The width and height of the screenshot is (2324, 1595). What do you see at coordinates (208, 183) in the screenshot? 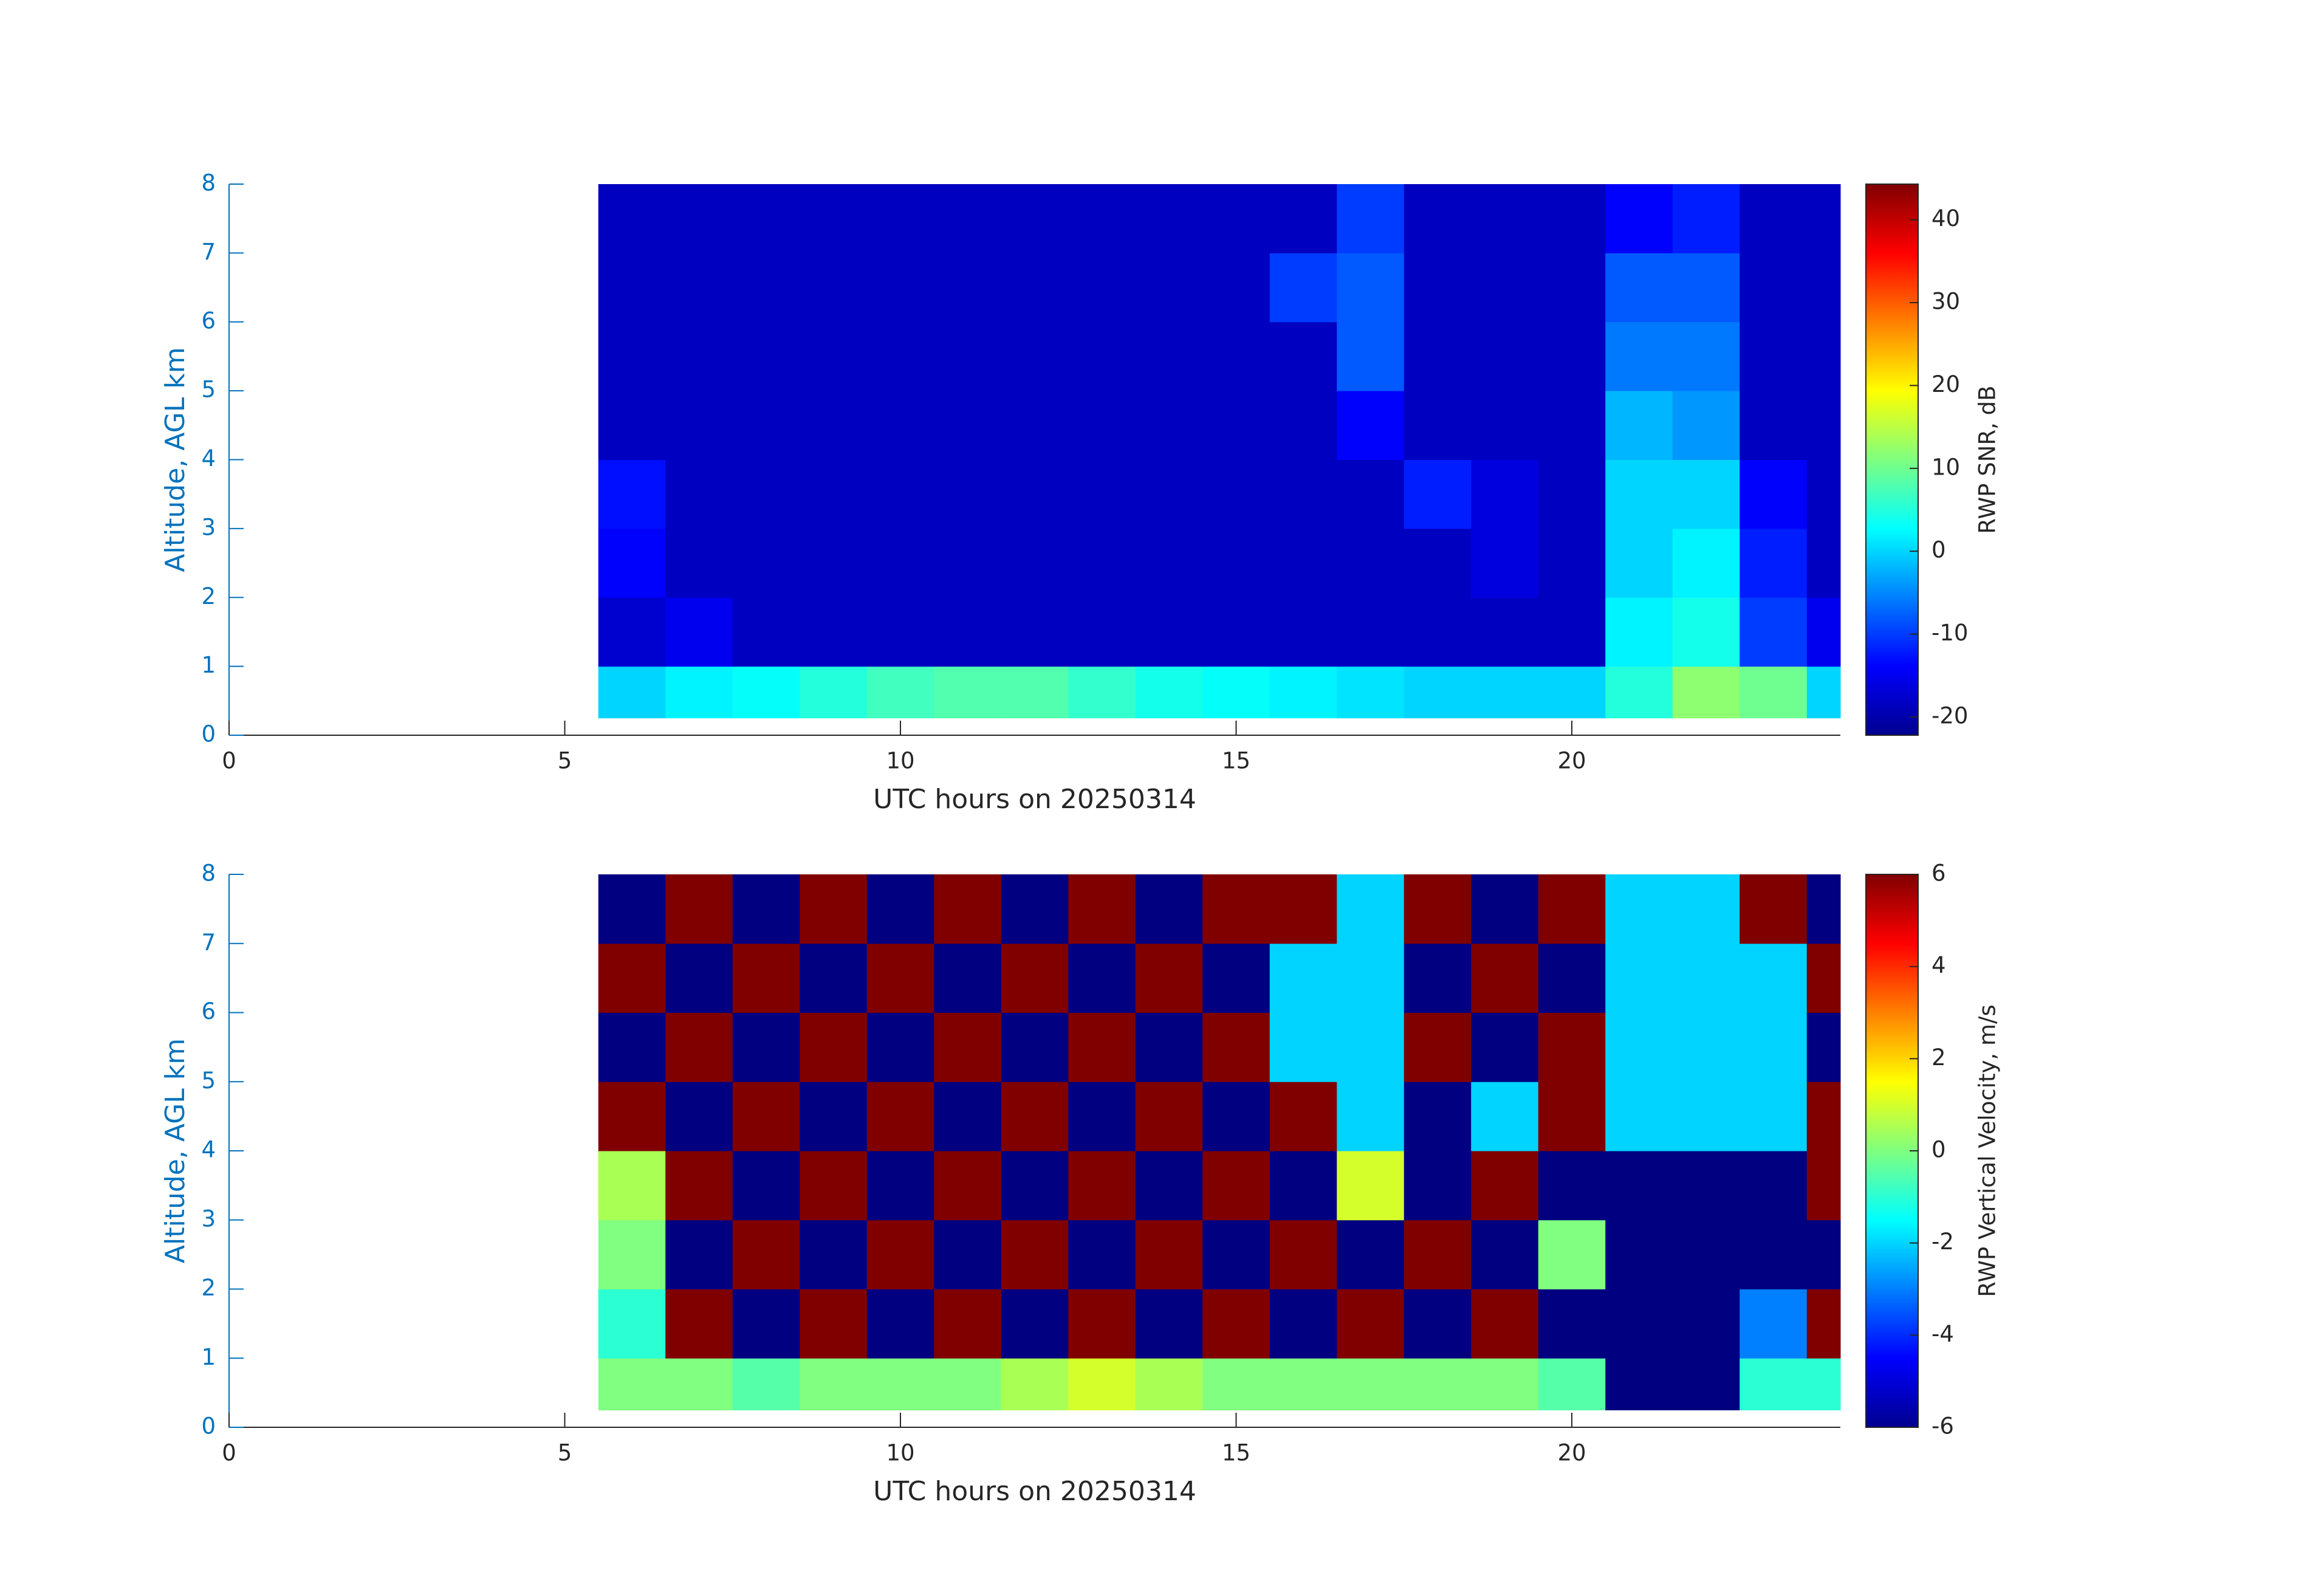
I see `y-tick-label: 8` at bounding box center [208, 183].